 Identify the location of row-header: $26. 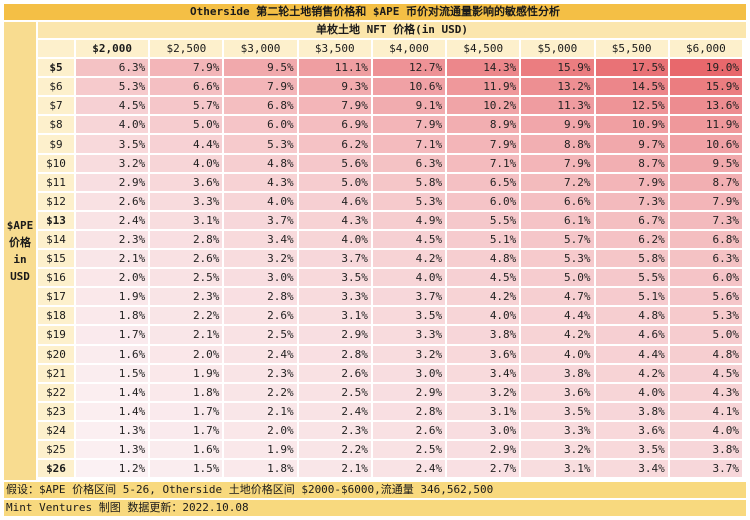
(56, 469).